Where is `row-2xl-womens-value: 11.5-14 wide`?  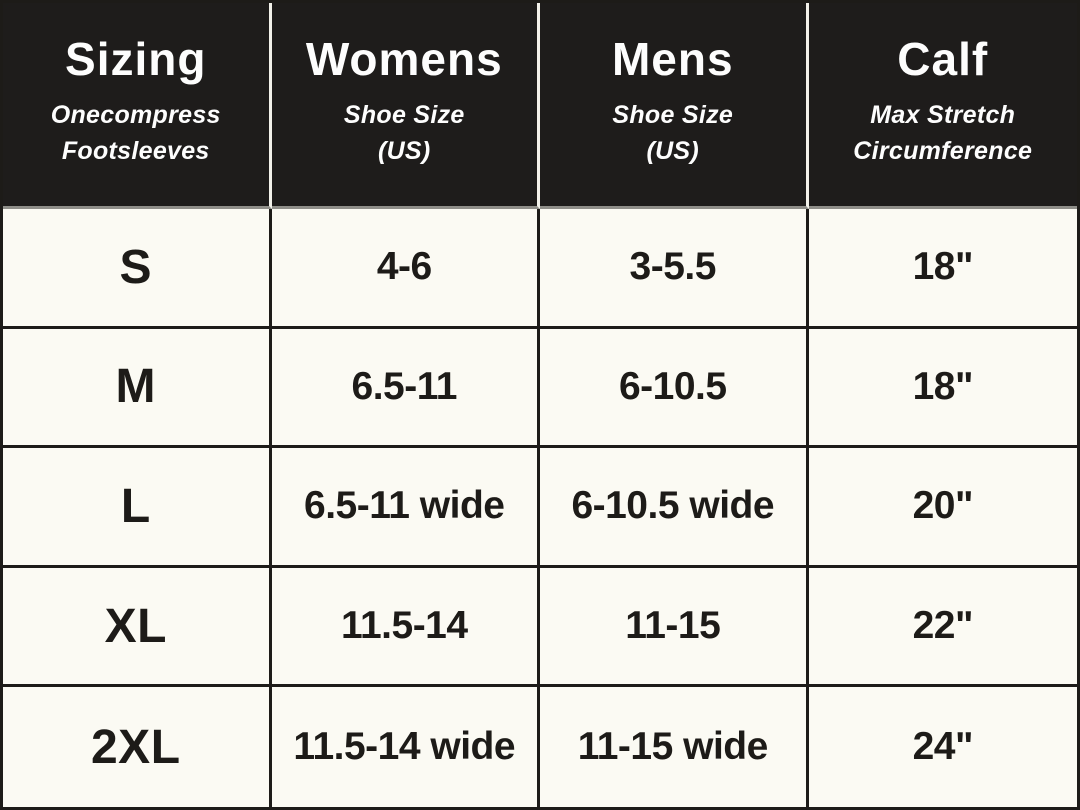
row-2xl-womens-value: 11.5-14 wide is located at coordinates (405, 747).